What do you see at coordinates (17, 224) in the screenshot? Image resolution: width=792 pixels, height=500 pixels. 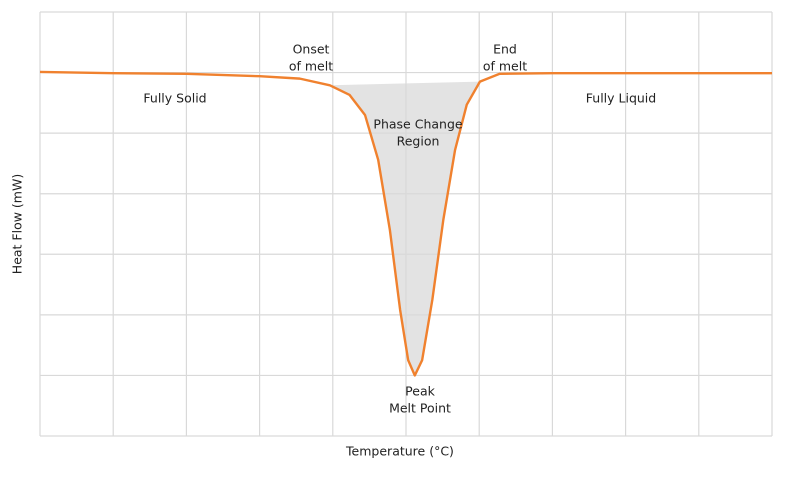 I see `y-axis-label: Heat Flow (mW)` at bounding box center [17, 224].